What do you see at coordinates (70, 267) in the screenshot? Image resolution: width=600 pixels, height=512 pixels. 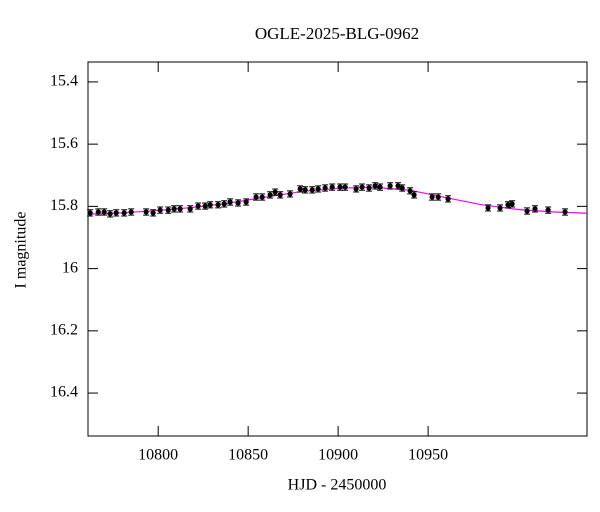 I see `y-tick-label: 16` at bounding box center [70, 267].